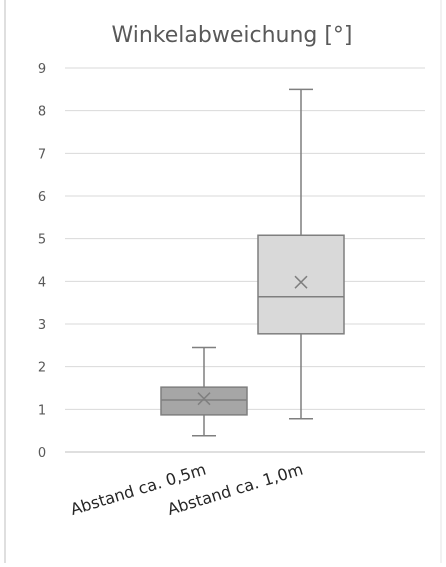 This screenshot has width=446, height=567. What do you see at coordinates (42, 154) in the screenshot?
I see `y-tick-label: 7` at bounding box center [42, 154].